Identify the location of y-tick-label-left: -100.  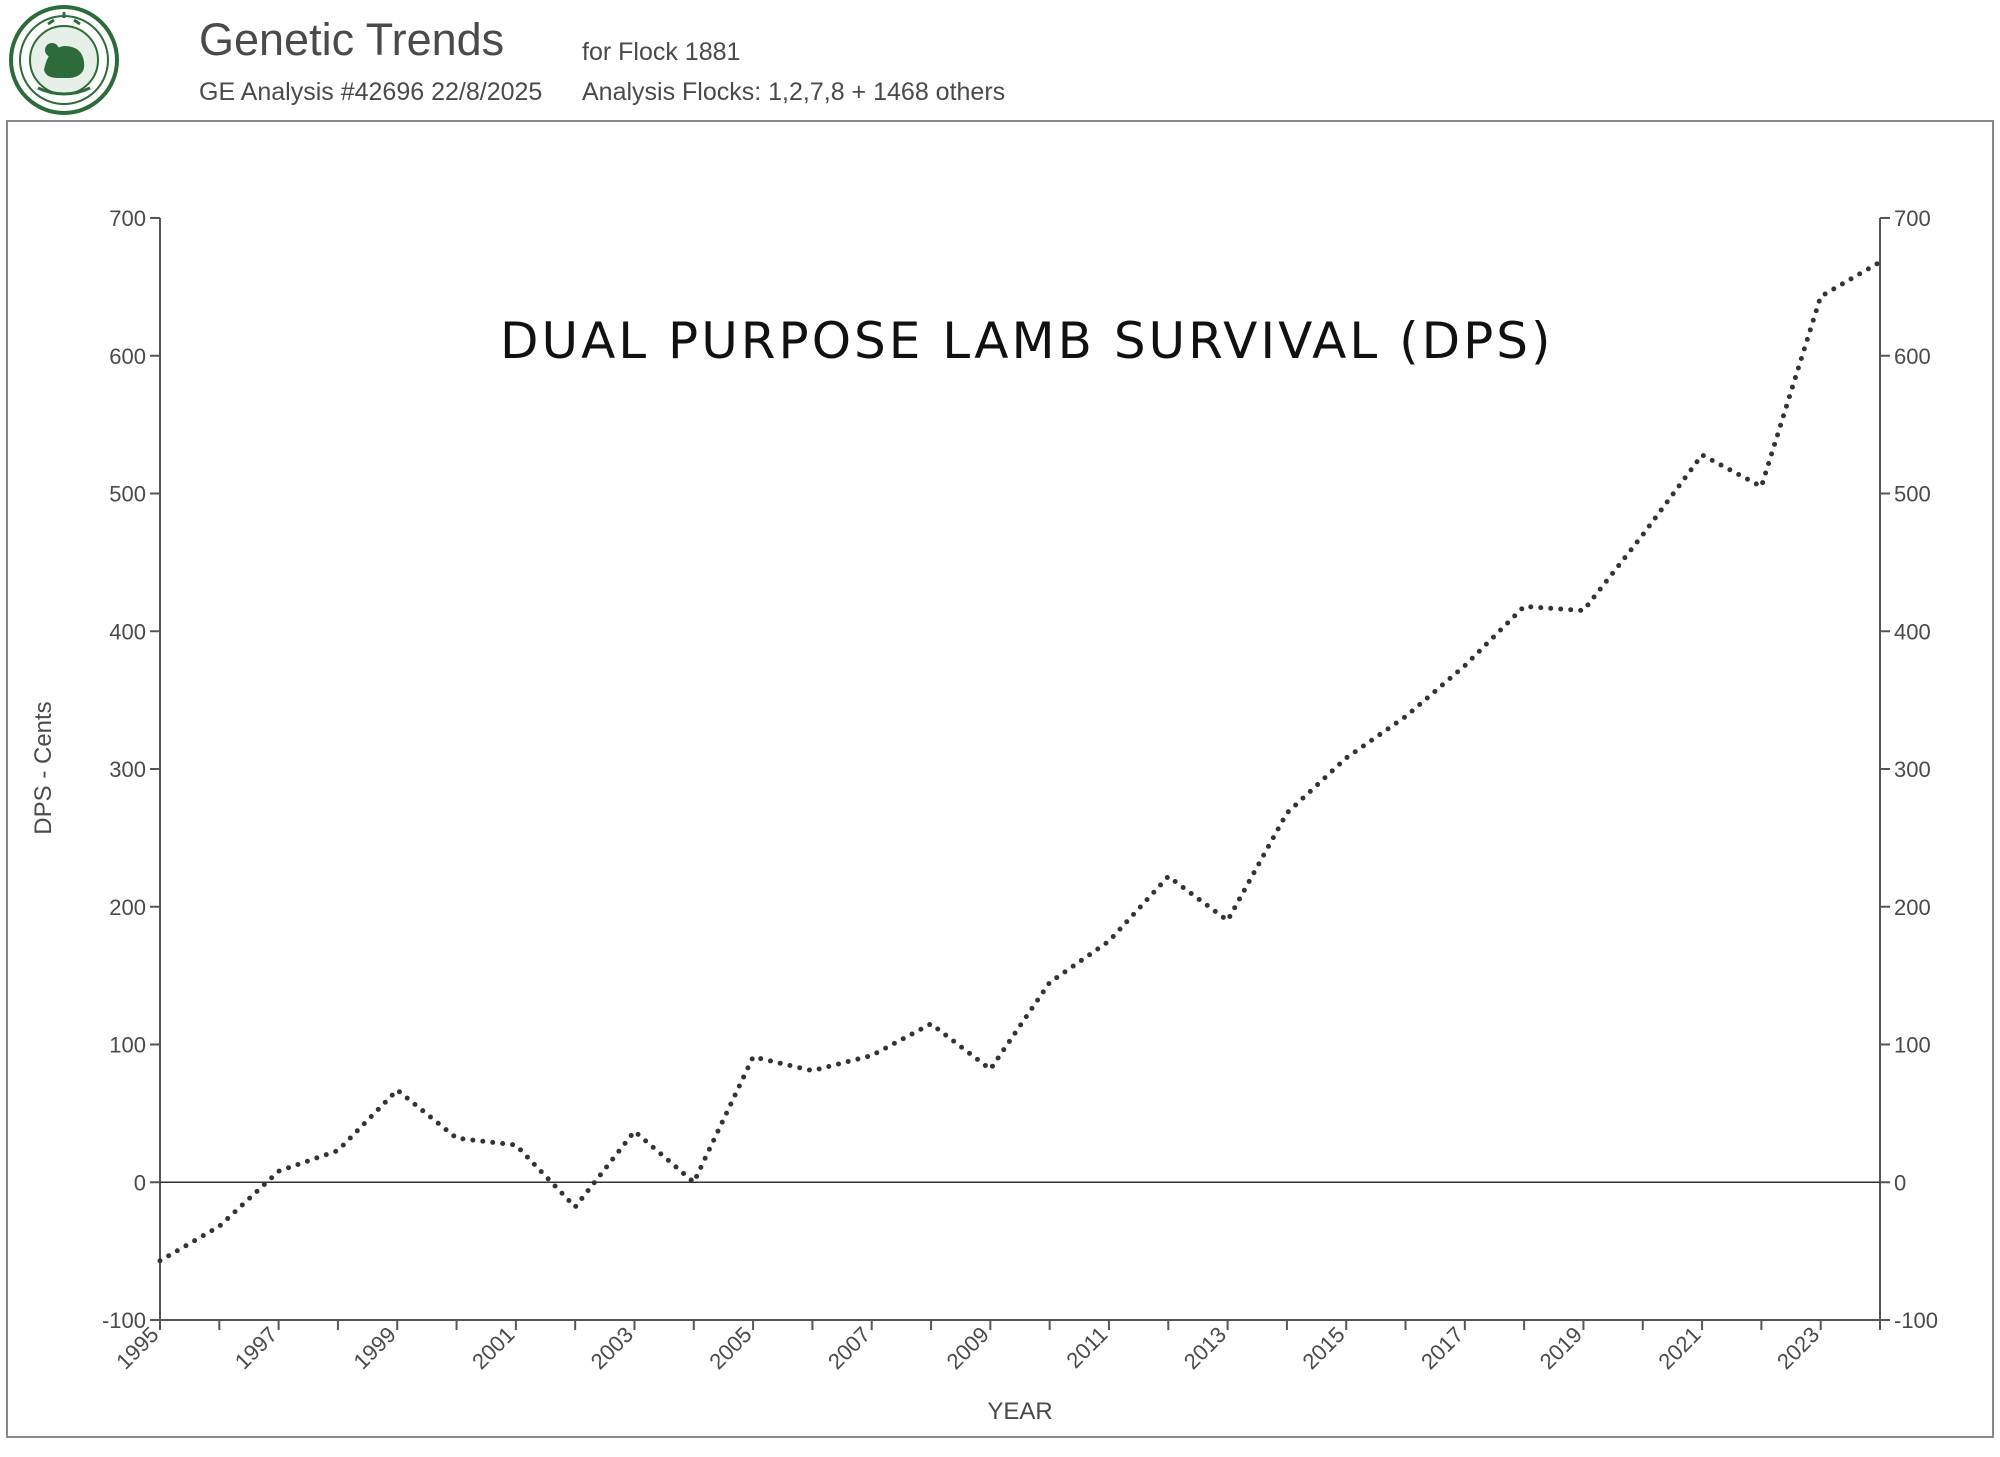
(124, 1320).